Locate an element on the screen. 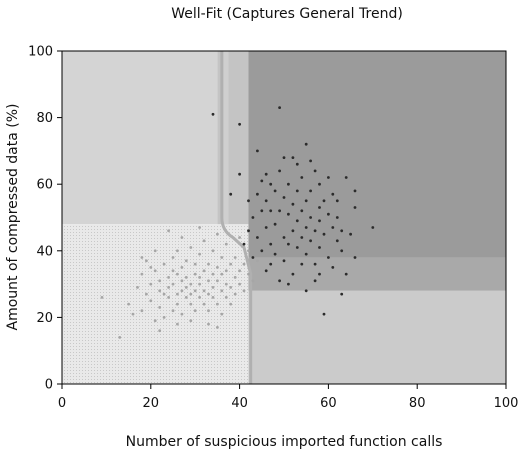  boundary-curve is located at coordinates (236, 217).